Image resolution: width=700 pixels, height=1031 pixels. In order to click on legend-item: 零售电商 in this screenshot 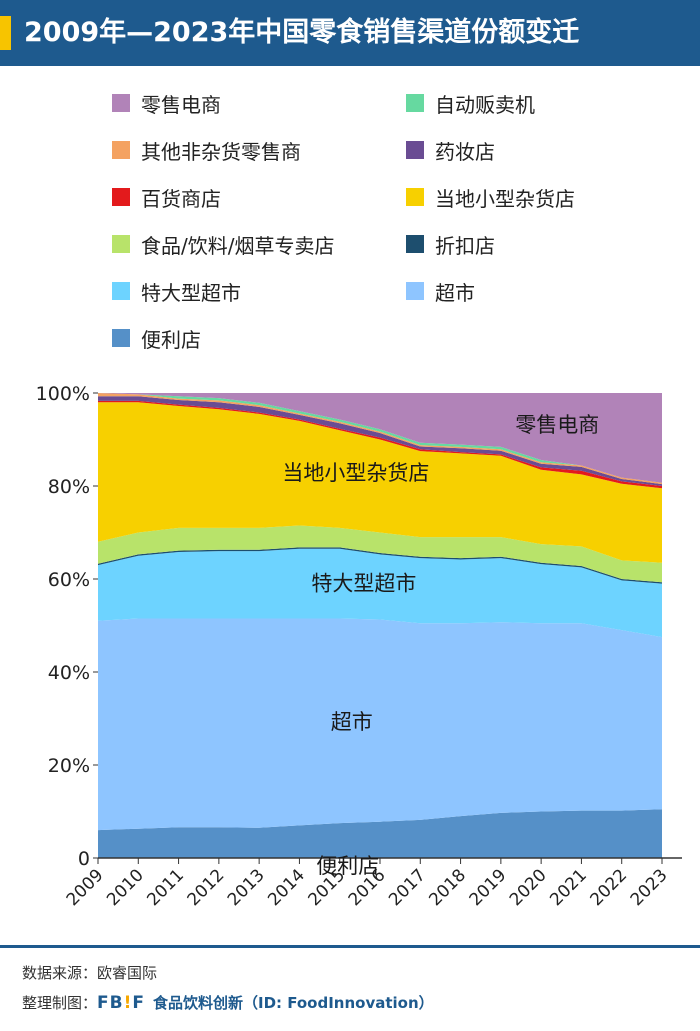, I will do `click(166, 103)`.